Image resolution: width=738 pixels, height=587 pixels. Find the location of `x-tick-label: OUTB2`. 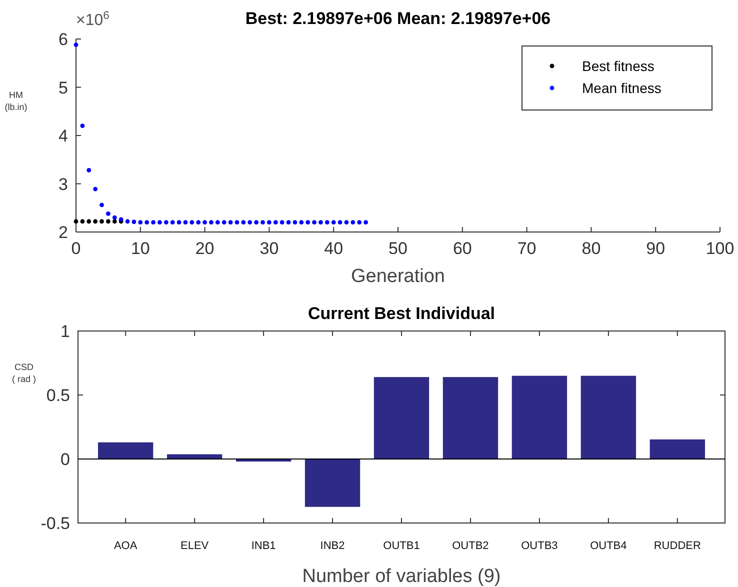

x-tick-label: OUTB2 is located at coordinates (470, 546).